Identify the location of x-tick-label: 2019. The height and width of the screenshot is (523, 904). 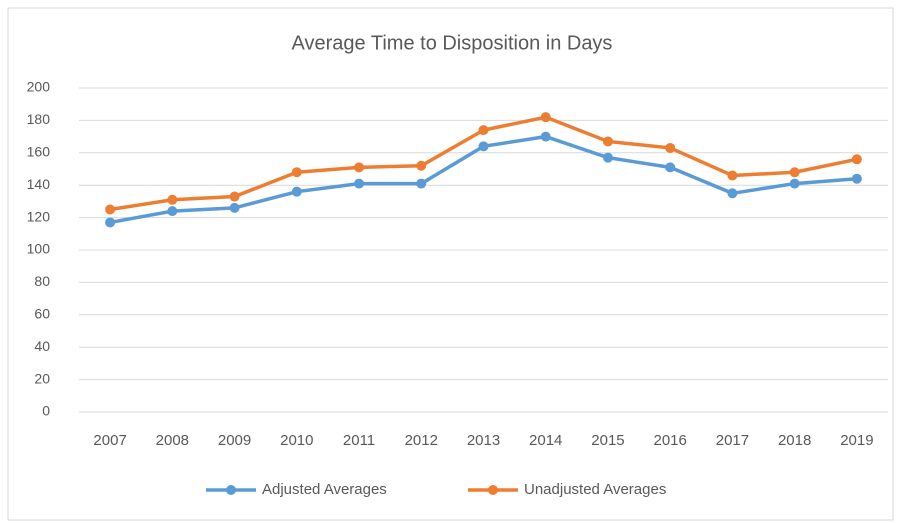
(856, 440).